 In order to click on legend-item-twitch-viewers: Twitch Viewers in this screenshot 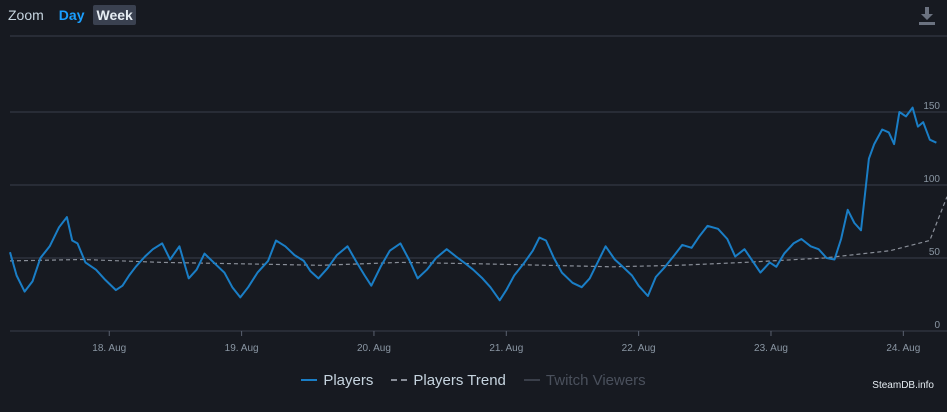, I will do `click(584, 380)`.